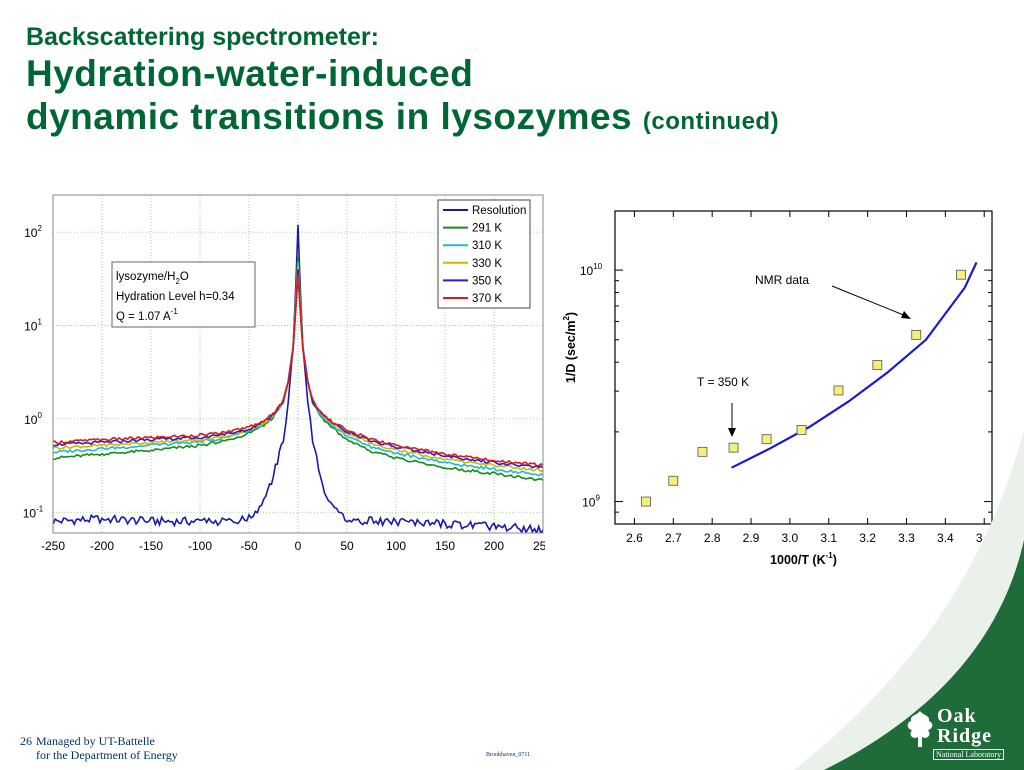 This screenshot has width=1024, height=770. What do you see at coordinates (673, 538) in the screenshot?
I see `x-tick-label: 2.7` at bounding box center [673, 538].